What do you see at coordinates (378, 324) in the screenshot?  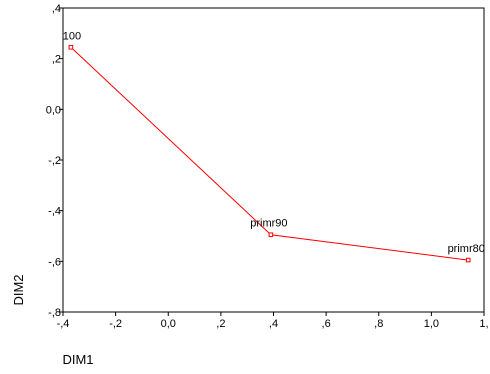 I see `x-tick-label: ,8` at bounding box center [378, 324].